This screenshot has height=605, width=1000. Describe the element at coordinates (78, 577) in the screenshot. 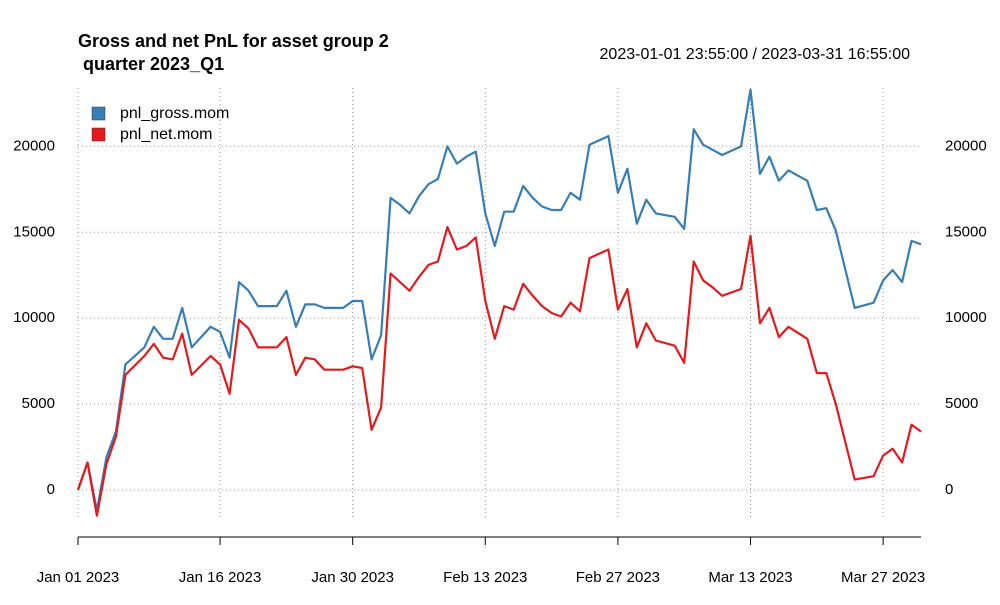

I see `x-tick-label: Jan 01 2023` at that location.